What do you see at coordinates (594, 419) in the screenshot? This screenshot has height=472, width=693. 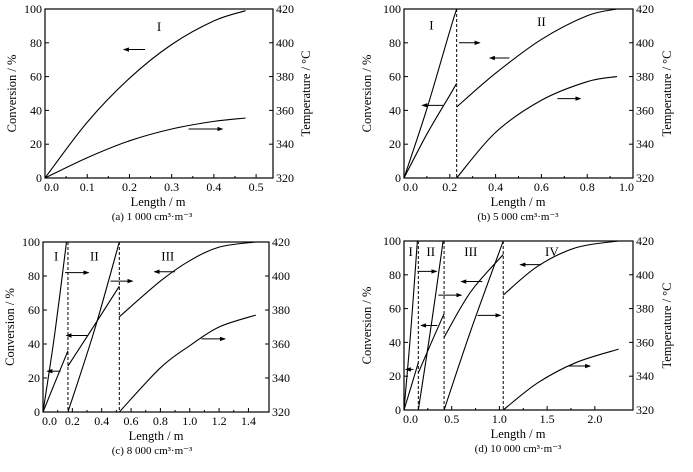 I see `x-tick-label: 2.0` at bounding box center [594, 419].